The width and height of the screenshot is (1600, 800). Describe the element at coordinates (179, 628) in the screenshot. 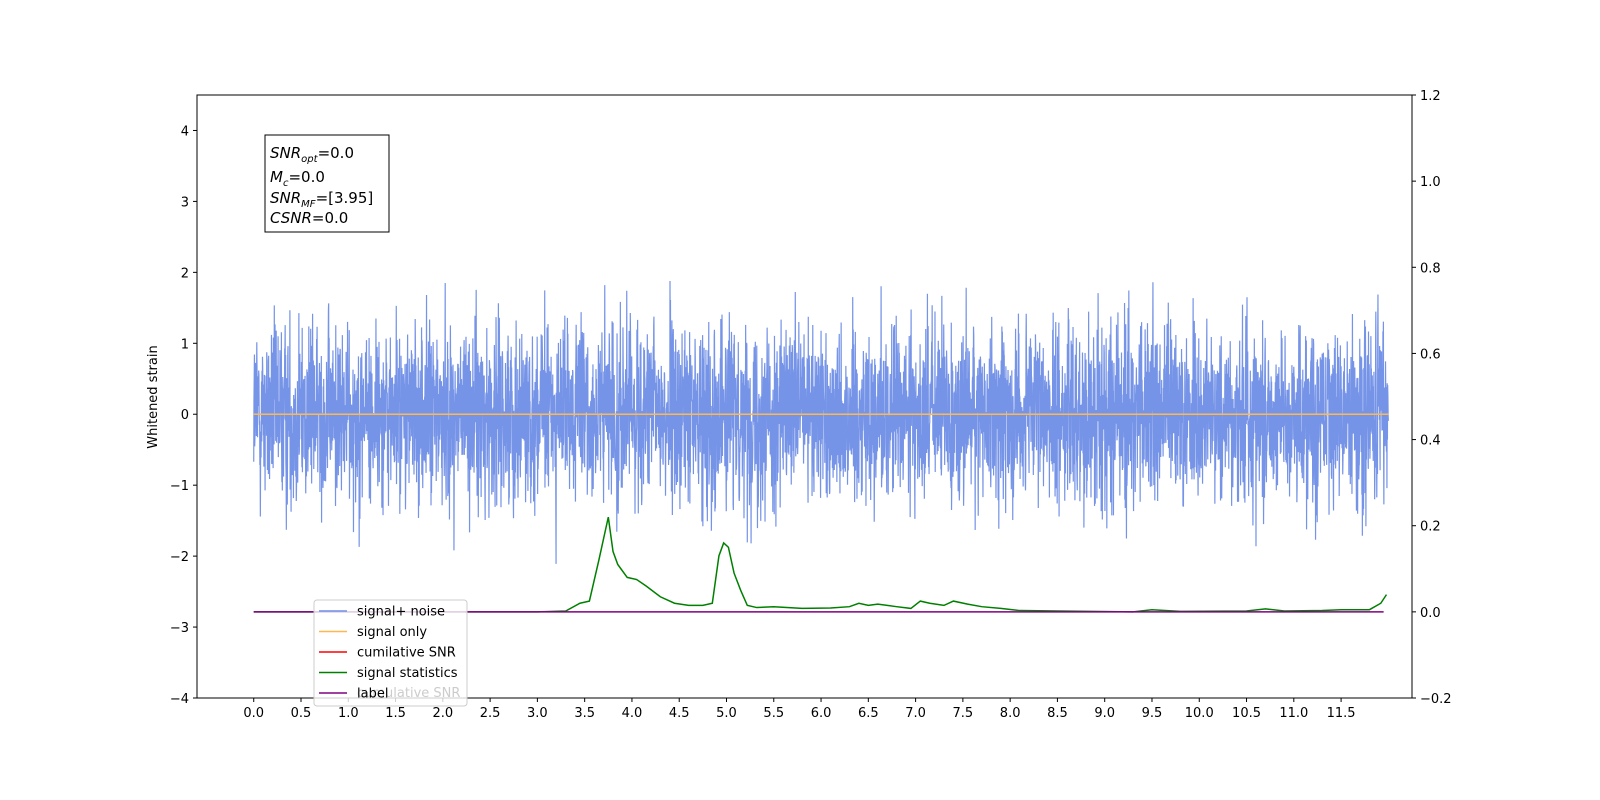

I see `y-tick-label: −3` at that location.